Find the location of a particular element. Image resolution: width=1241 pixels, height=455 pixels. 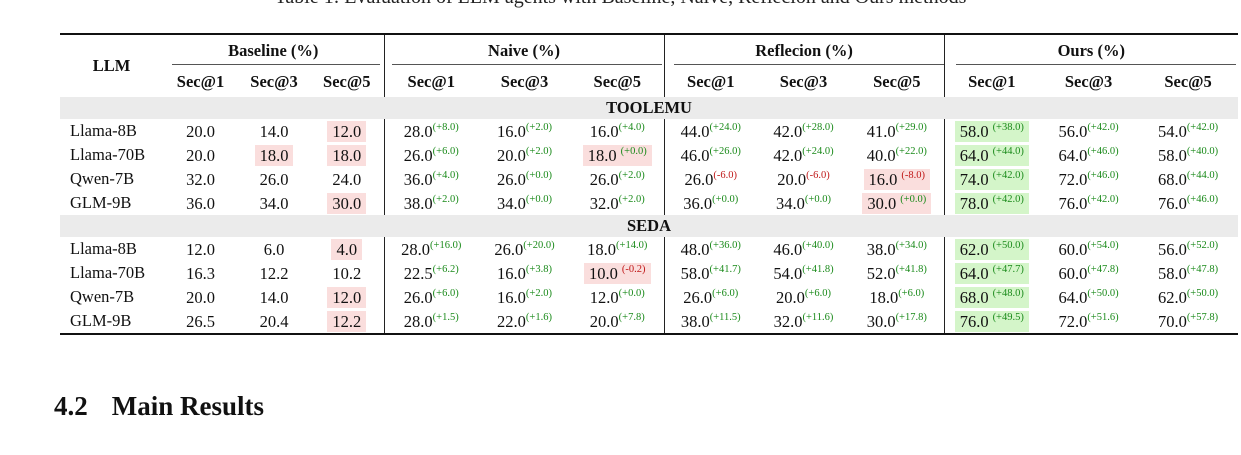

table-cell: 20.0 is located at coordinates (200, 155).